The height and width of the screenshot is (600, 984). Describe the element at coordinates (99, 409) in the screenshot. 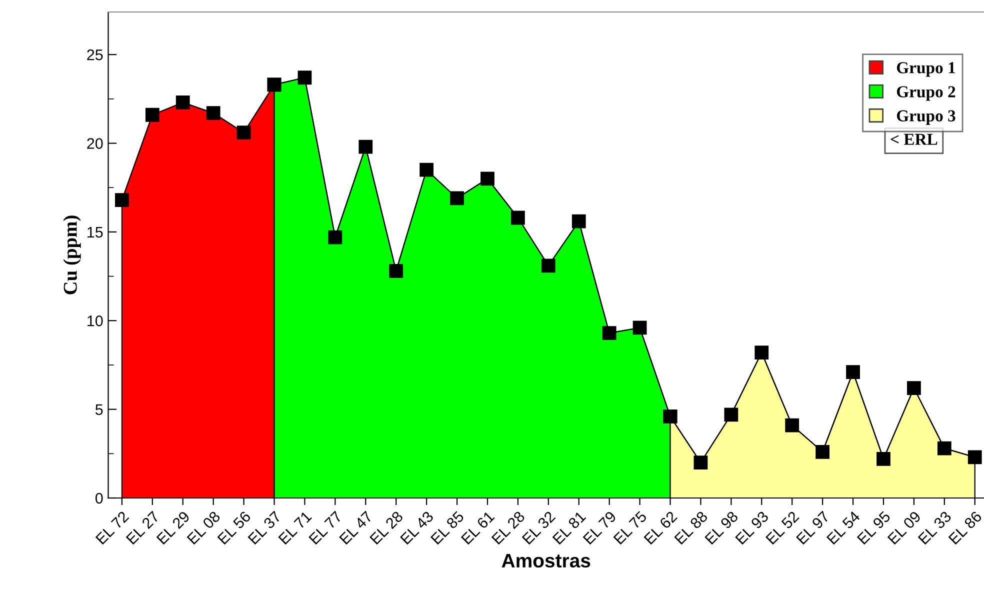

I see `y-tick-label: 5` at that location.